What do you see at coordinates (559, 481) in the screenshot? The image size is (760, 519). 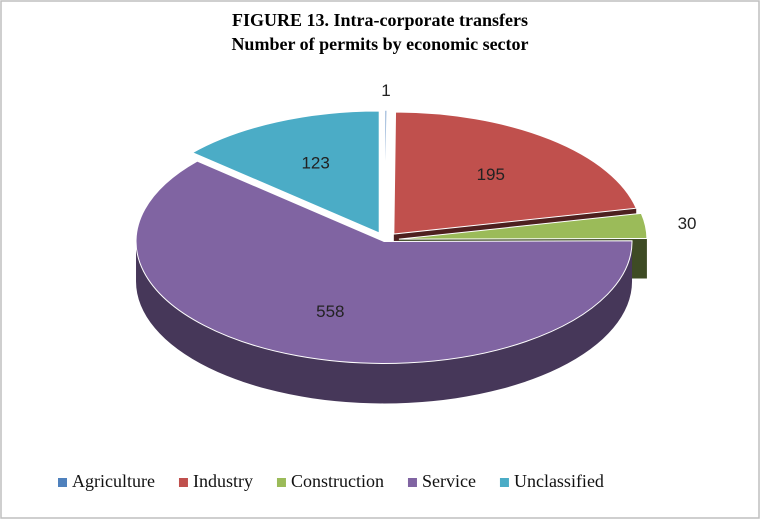 I see `legend-label: Unclassified` at bounding box center [559, 481].